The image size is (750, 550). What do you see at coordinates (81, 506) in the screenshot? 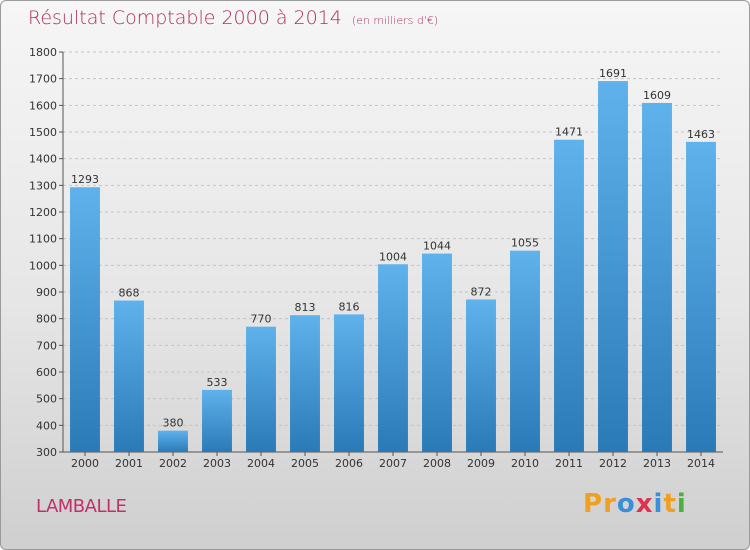
I see `location-label: LAMBALLE` at bounding box center [81, 506].